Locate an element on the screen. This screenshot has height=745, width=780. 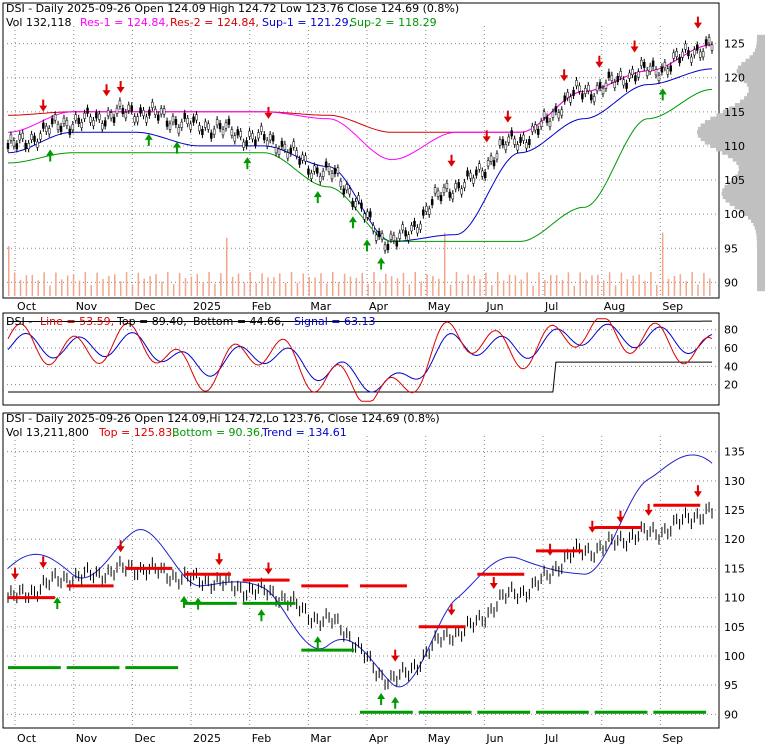
x-tick-label: Mar is located at coordinates (320, 306).